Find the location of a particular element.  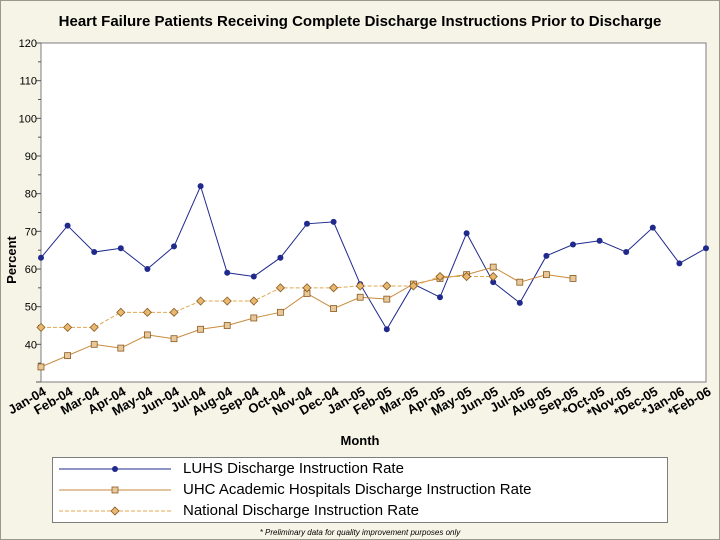

y-tick-label: 50 is located at coordinates (31, 308).